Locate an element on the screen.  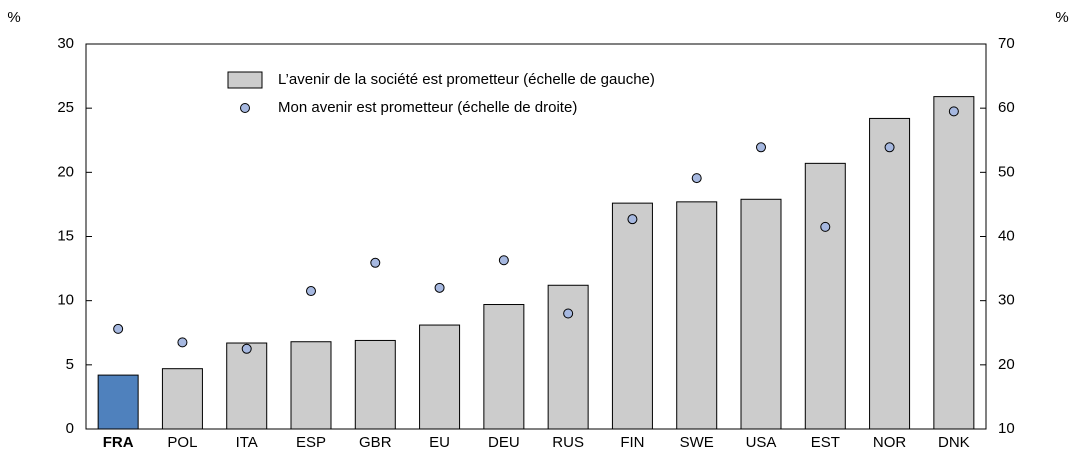
x-tick-label: ITA is located at coordinates (247, 442).